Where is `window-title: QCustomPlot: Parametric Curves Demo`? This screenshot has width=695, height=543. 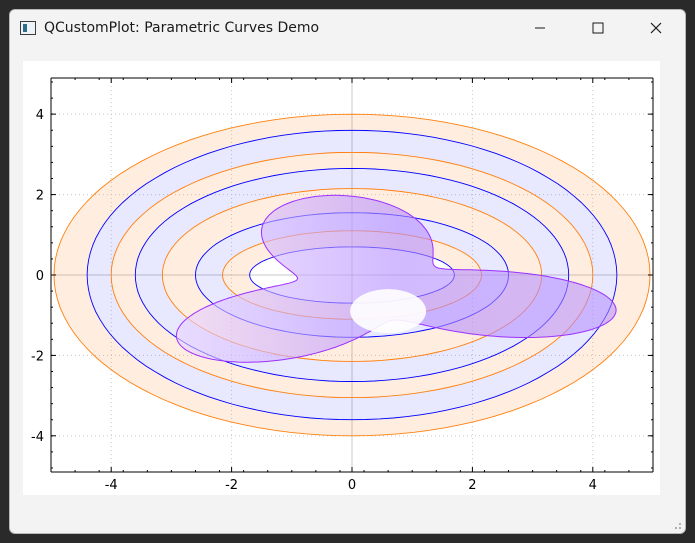 window-title: QCustomPlot: Parametric Curves Demo is located at coordinates (182, 28).